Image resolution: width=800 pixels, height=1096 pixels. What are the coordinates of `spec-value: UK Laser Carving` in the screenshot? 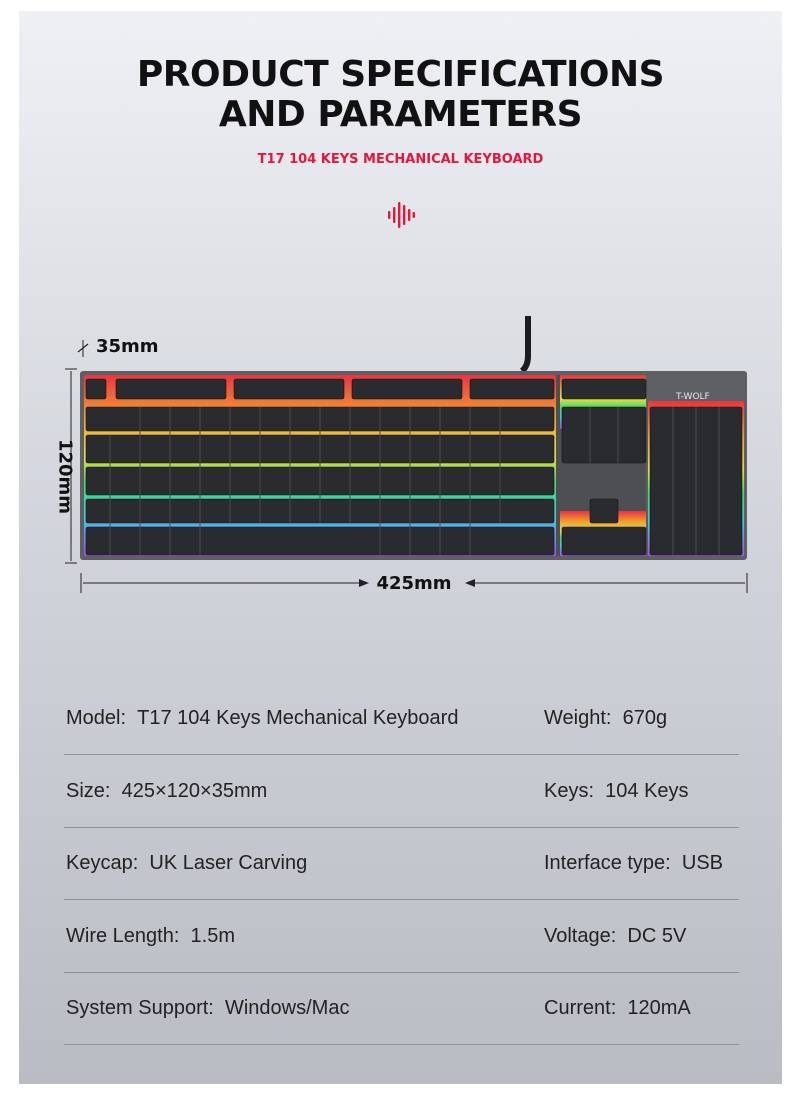 It's located at (228, 863).